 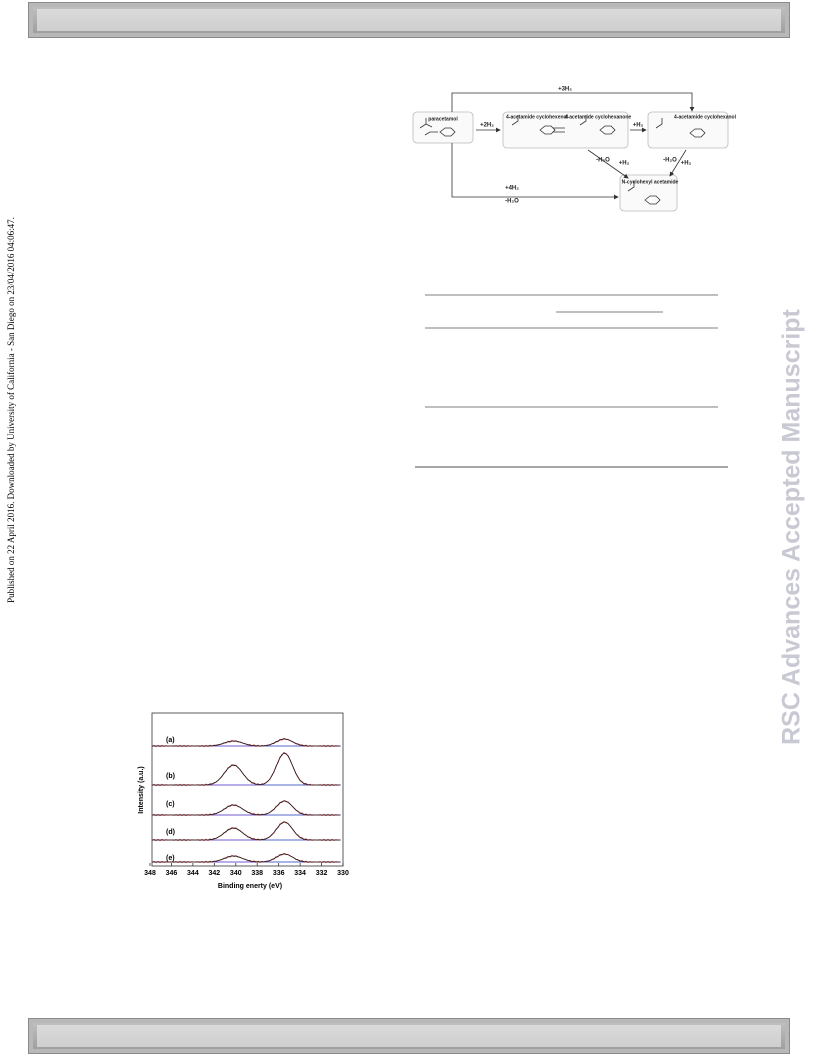 I want to click on header-bar, so click(x=409, y=20).